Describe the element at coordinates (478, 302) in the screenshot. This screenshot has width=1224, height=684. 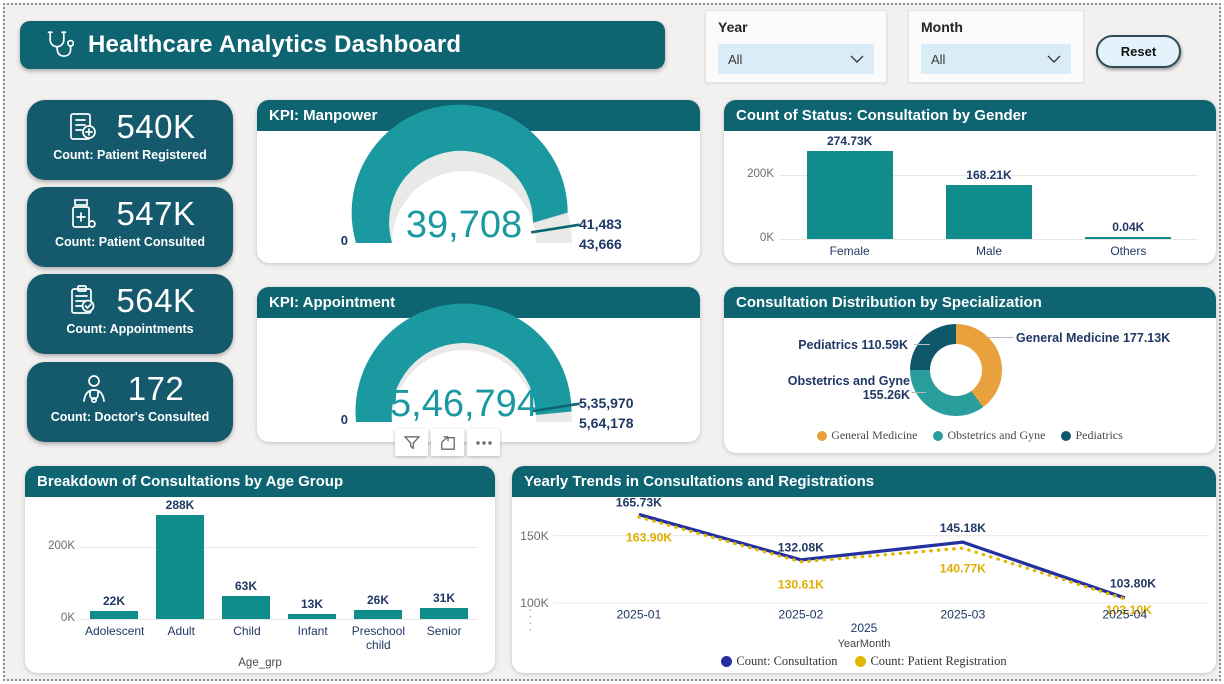
I see `panel-title: KPI: Appointment` at that location.